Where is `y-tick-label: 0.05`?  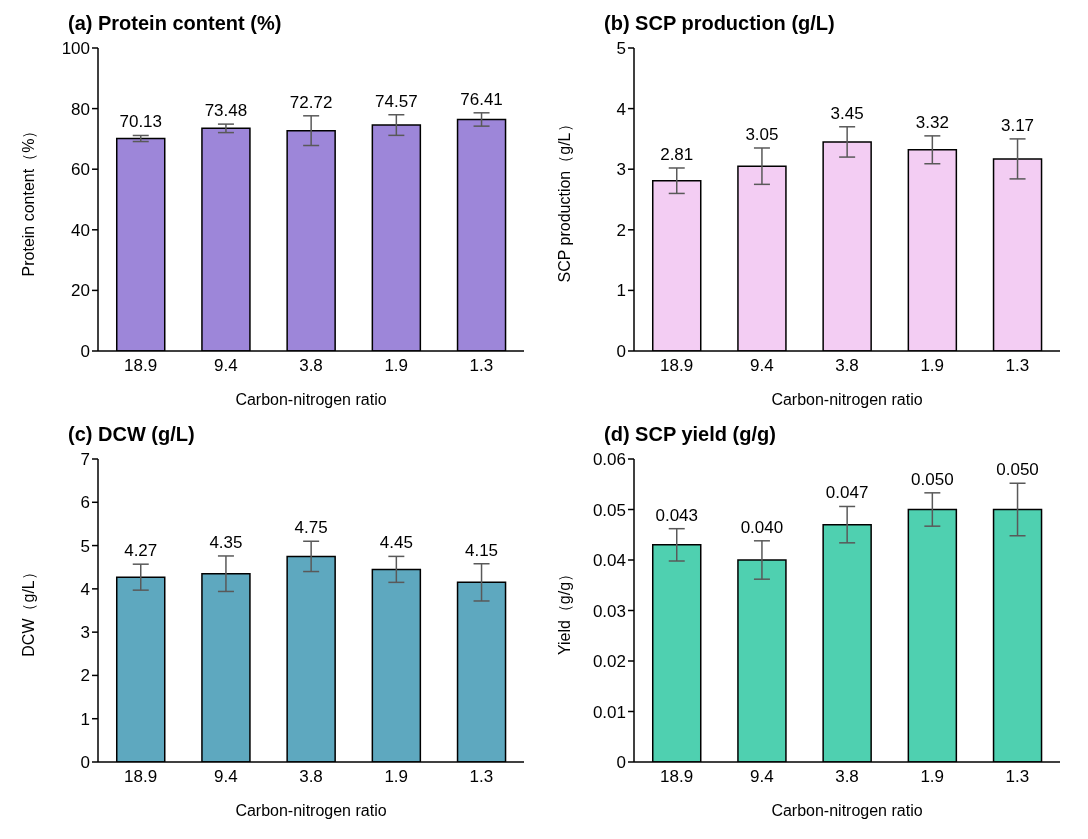
y-tick-label: 0.05 is located at coordinates (609, 510).